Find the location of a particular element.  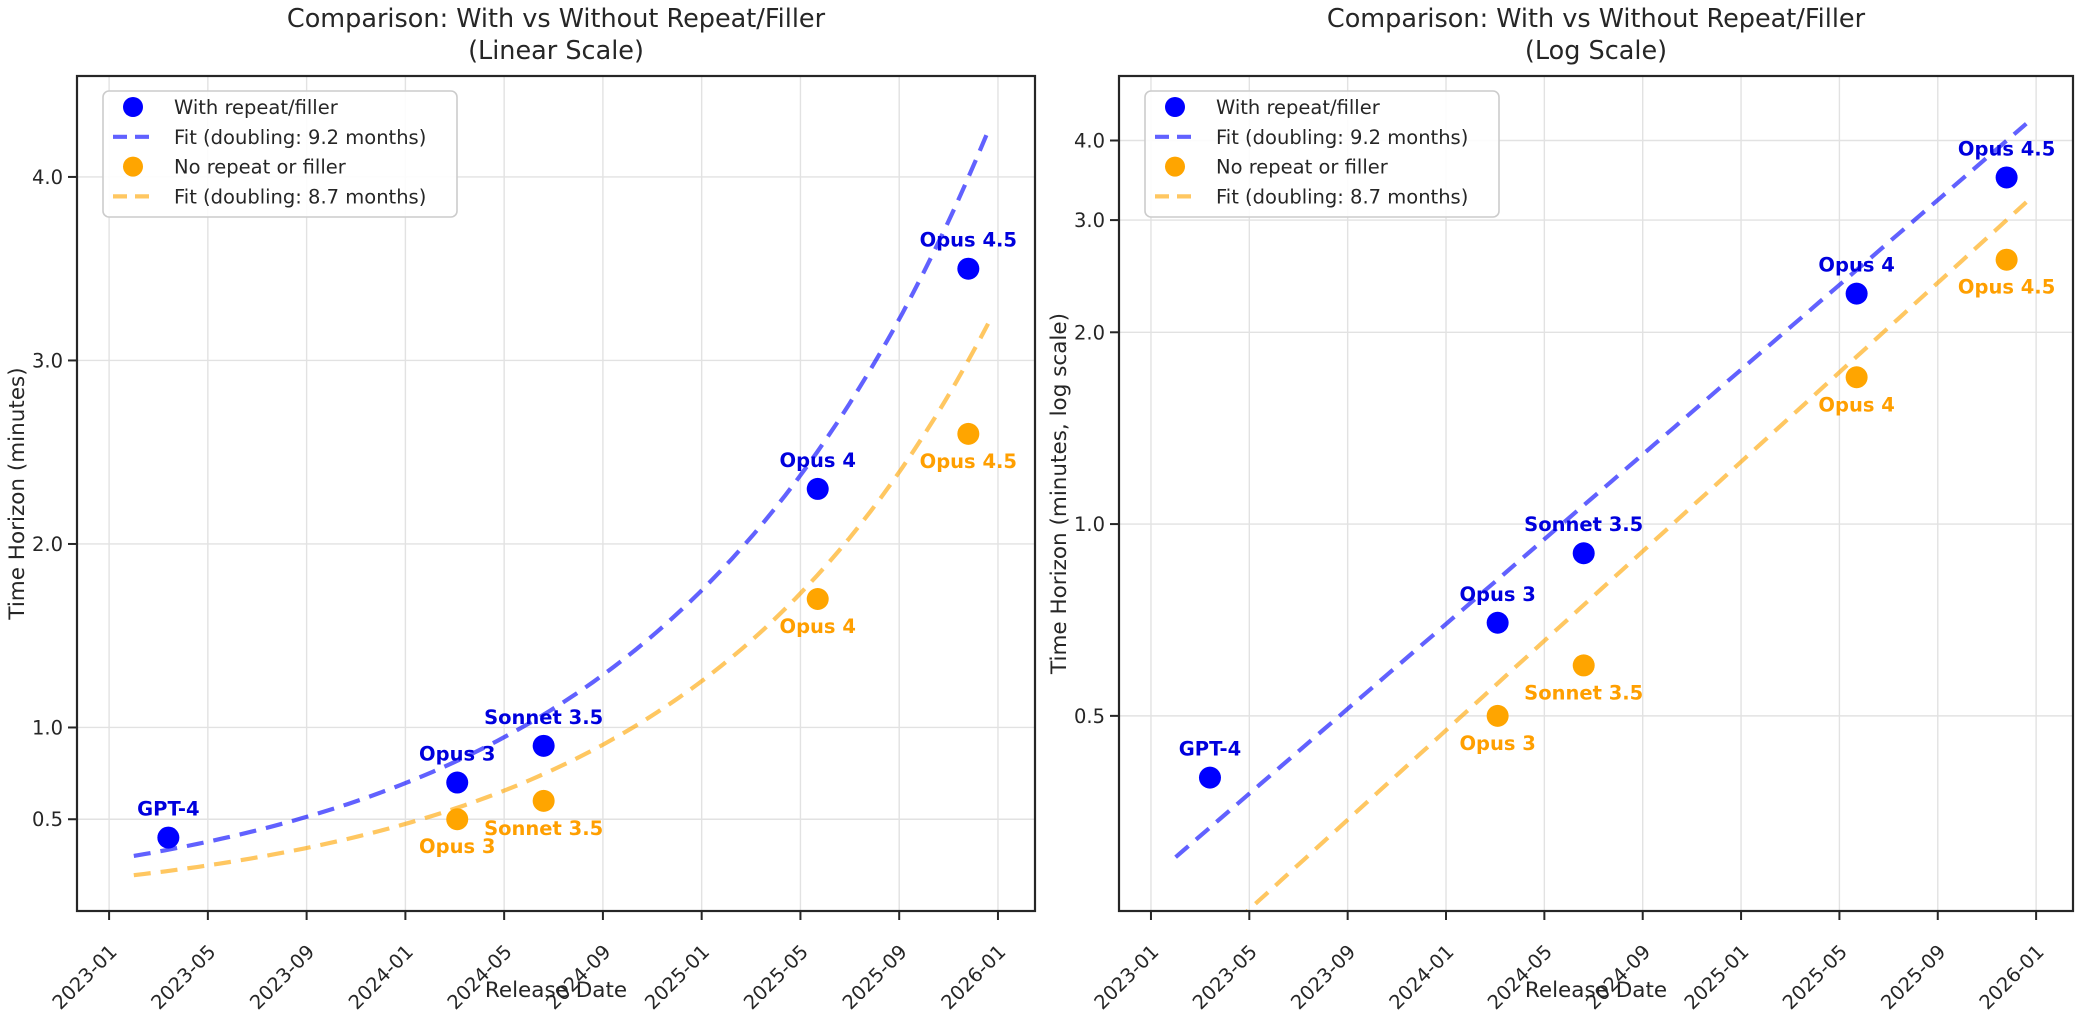

series-orange: Opus 3 Sonnet 3.5 Opus 4 Opus 4.5 is located at coordinates (1757, 501).